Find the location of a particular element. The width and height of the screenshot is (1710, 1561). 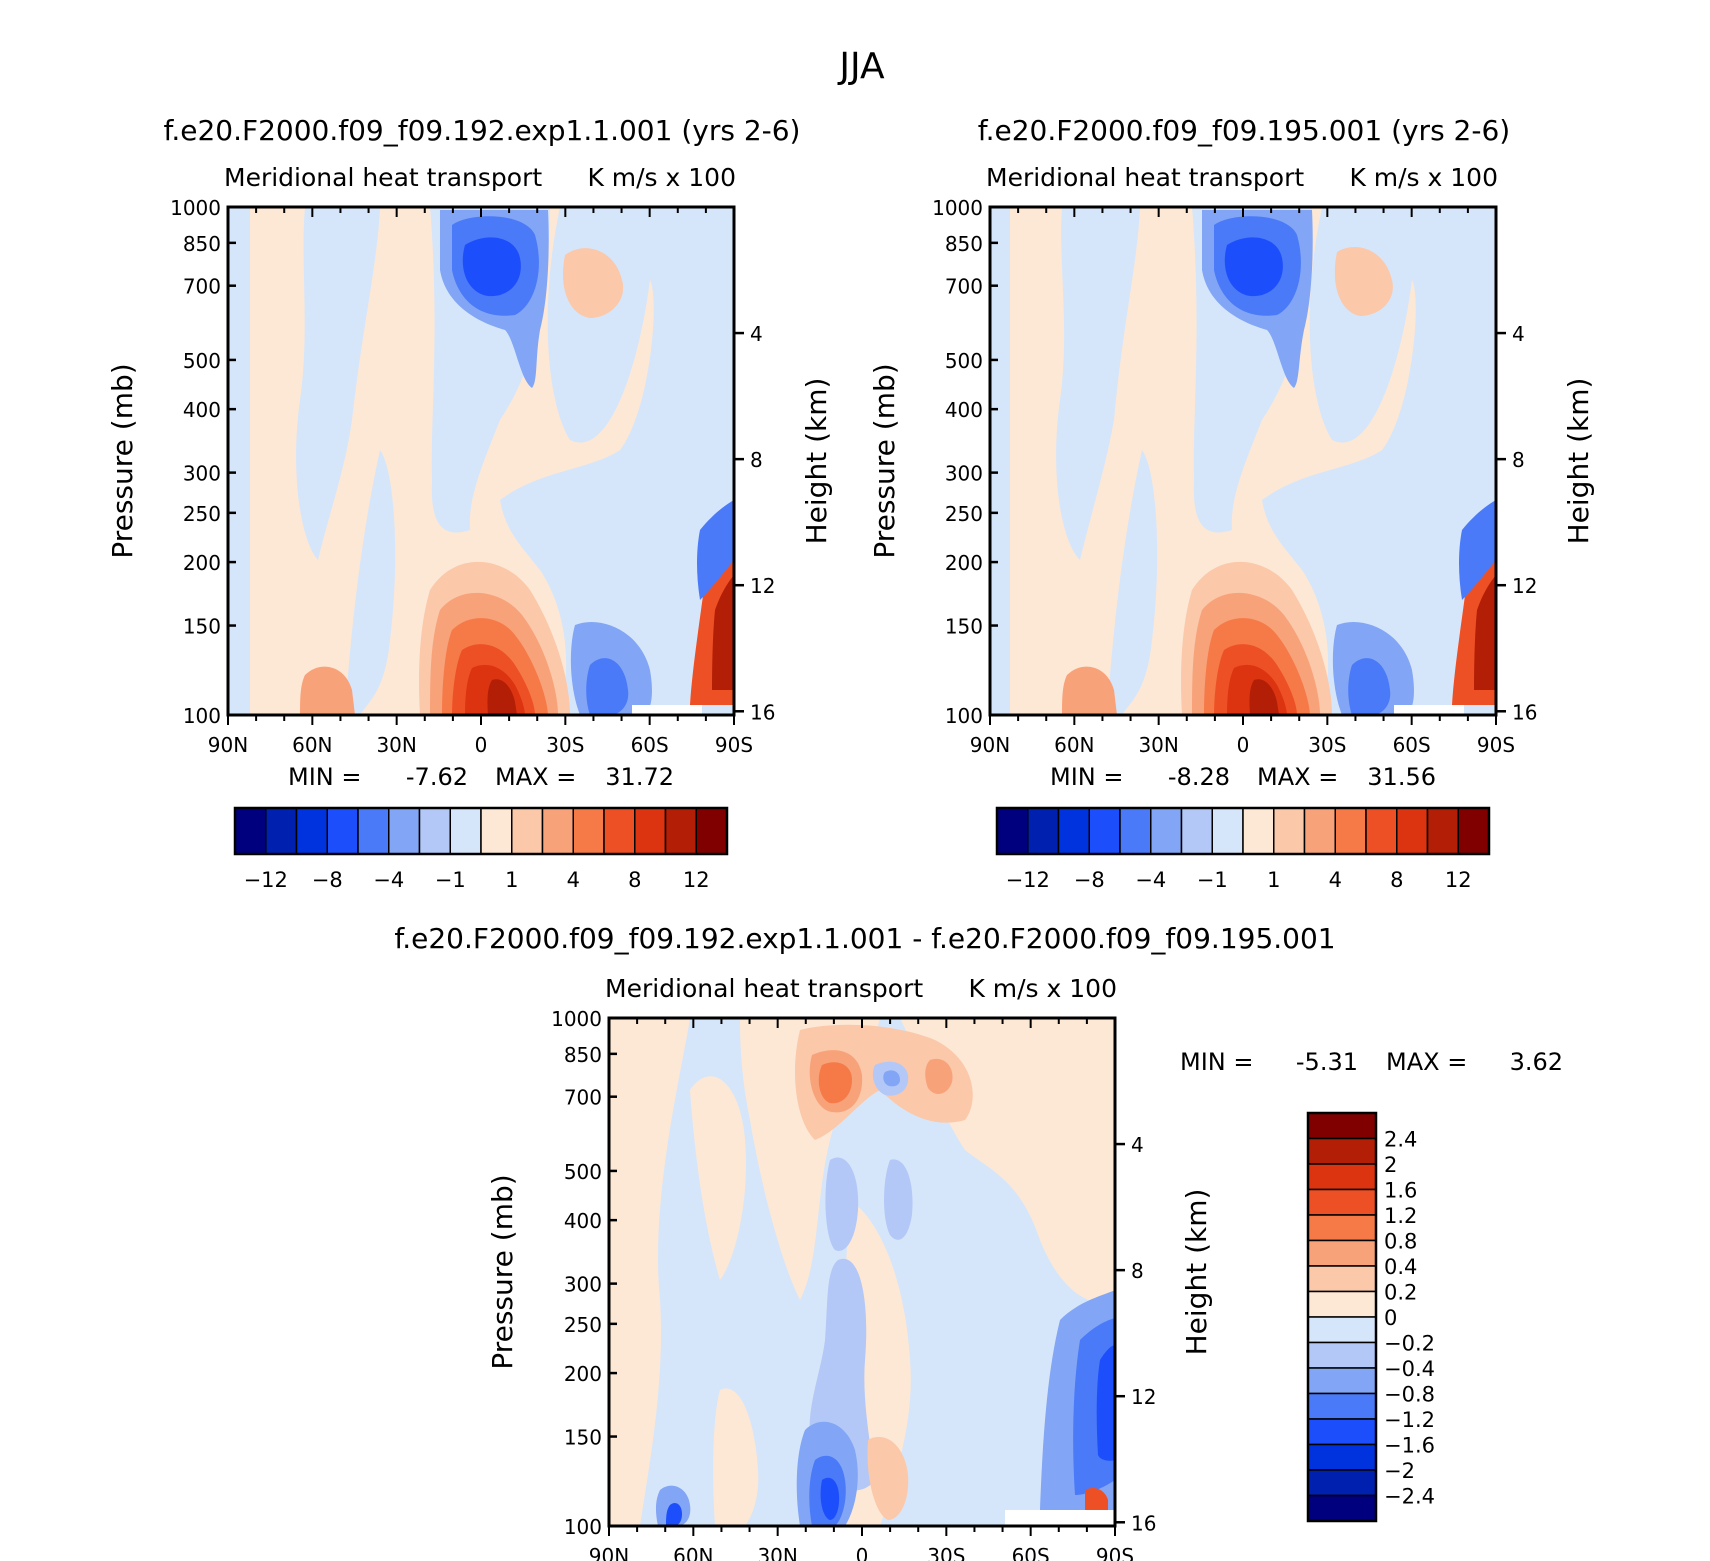

colorbar-label: 4 is located at coordinates (573, 880).